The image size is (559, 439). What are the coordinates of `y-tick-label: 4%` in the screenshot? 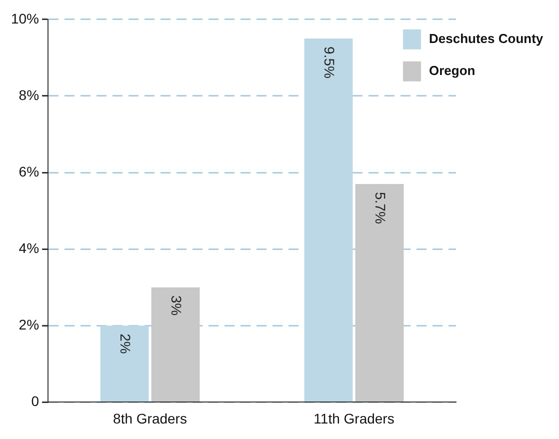 It's located at (29, 248).